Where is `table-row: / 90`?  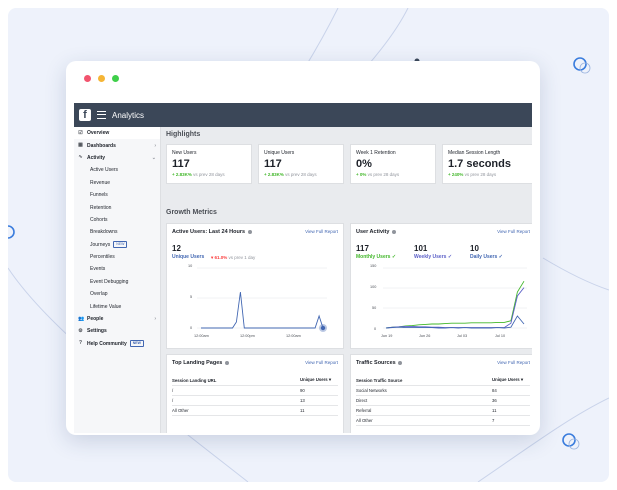 table-row: / 90 is located at coordinates (255, 391).